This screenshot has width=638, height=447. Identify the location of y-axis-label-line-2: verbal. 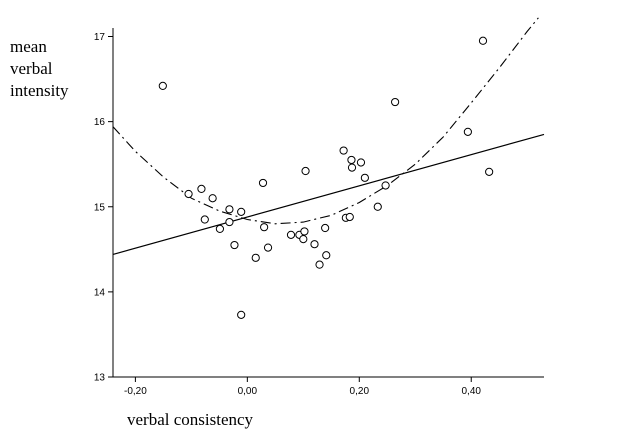
(31, 68).